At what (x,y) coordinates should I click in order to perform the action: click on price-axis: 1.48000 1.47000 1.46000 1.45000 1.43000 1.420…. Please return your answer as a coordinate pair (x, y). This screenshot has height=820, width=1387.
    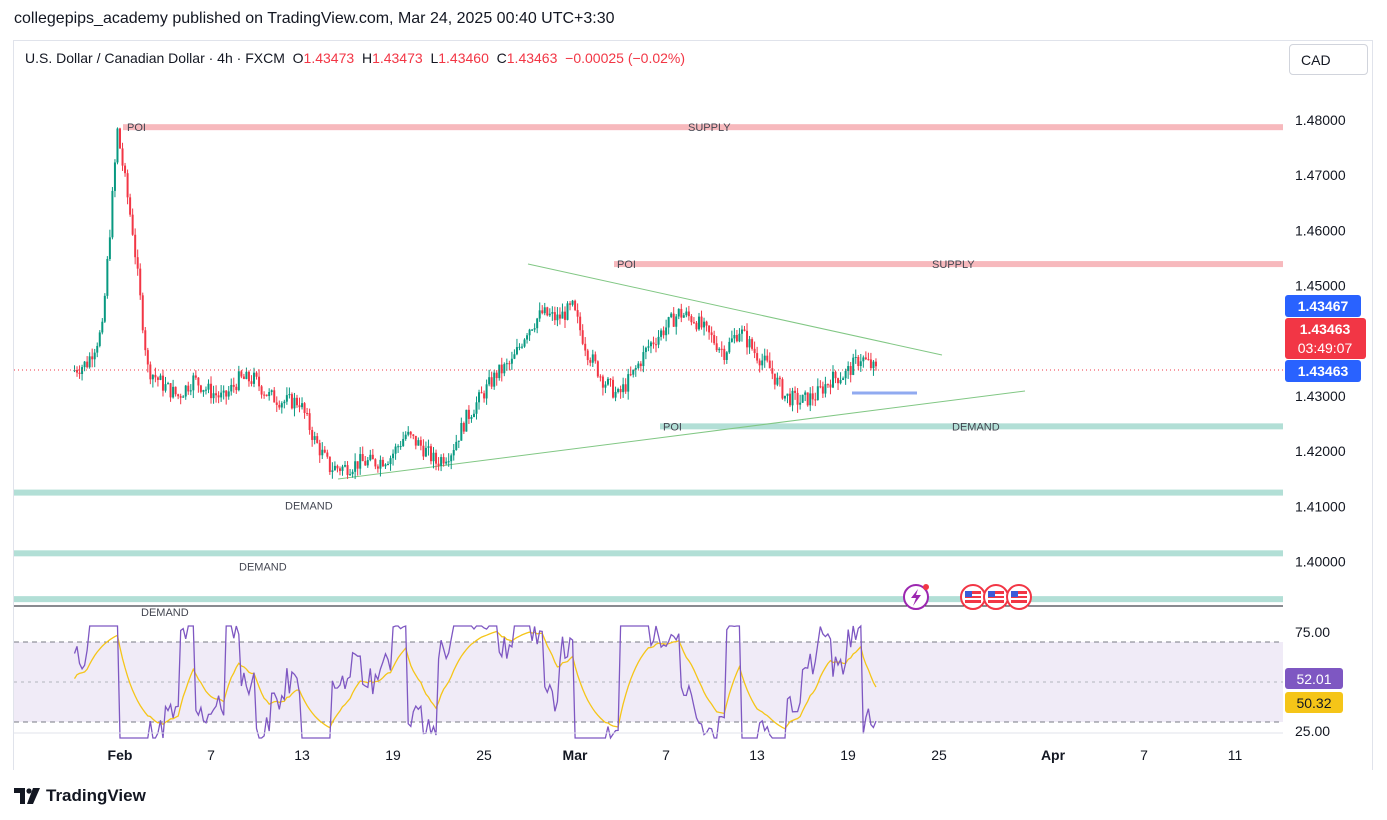
    Looking at the image, I should click on (1320, 341).